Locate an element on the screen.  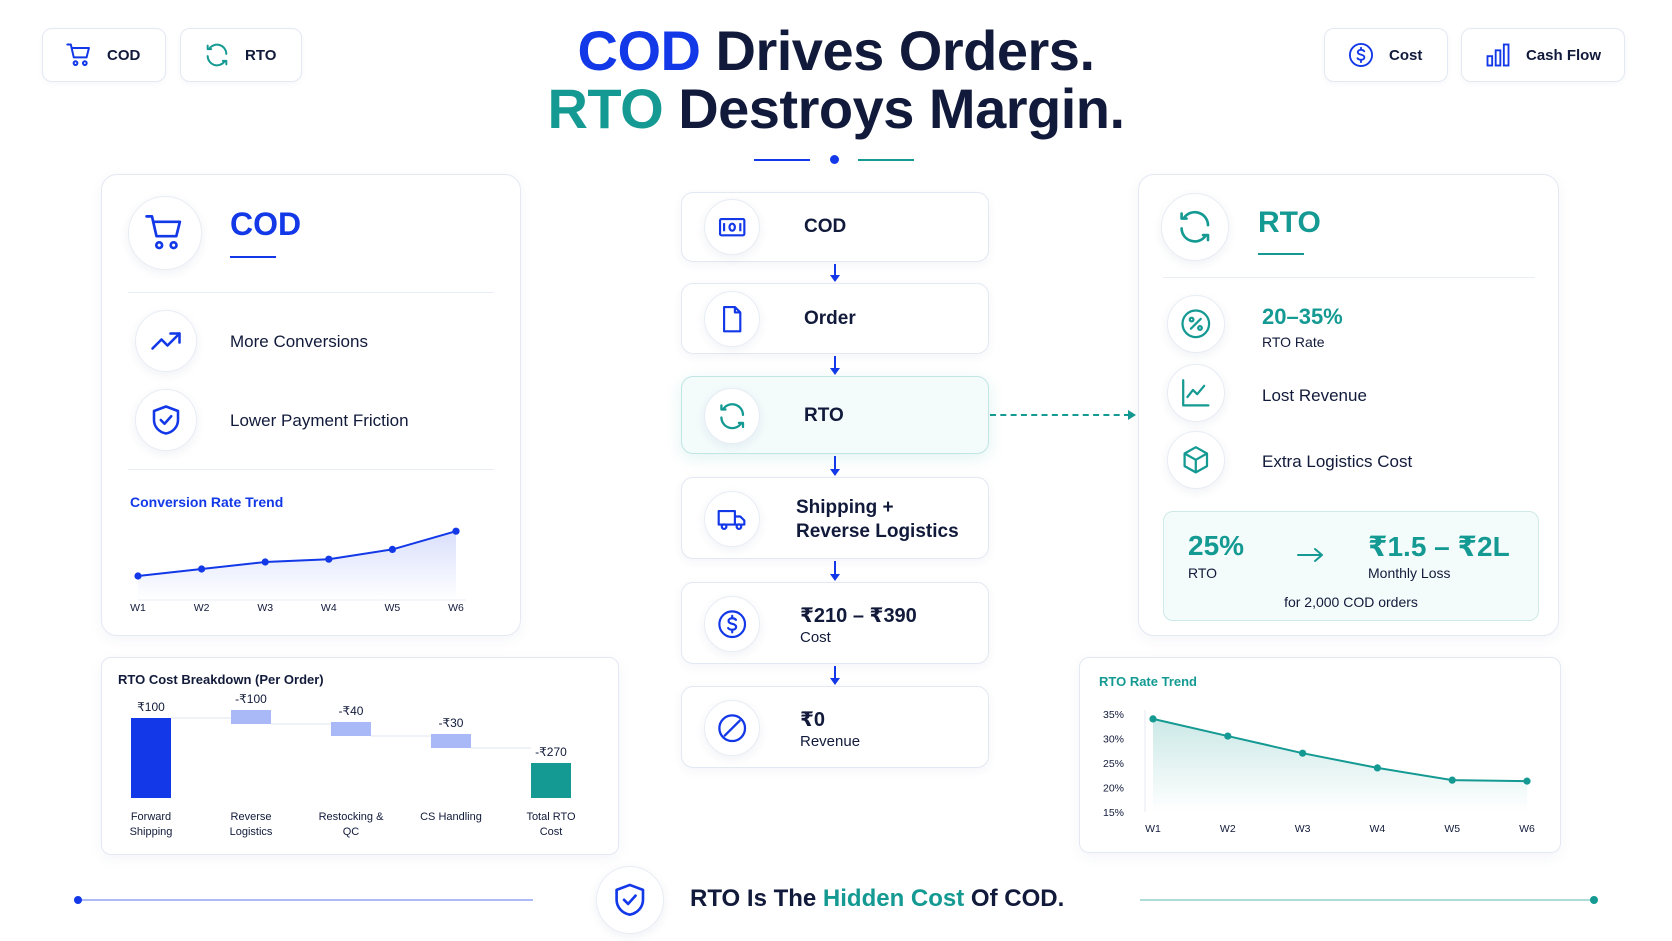
cod-pill: COD is located at coordinates (104, 55).